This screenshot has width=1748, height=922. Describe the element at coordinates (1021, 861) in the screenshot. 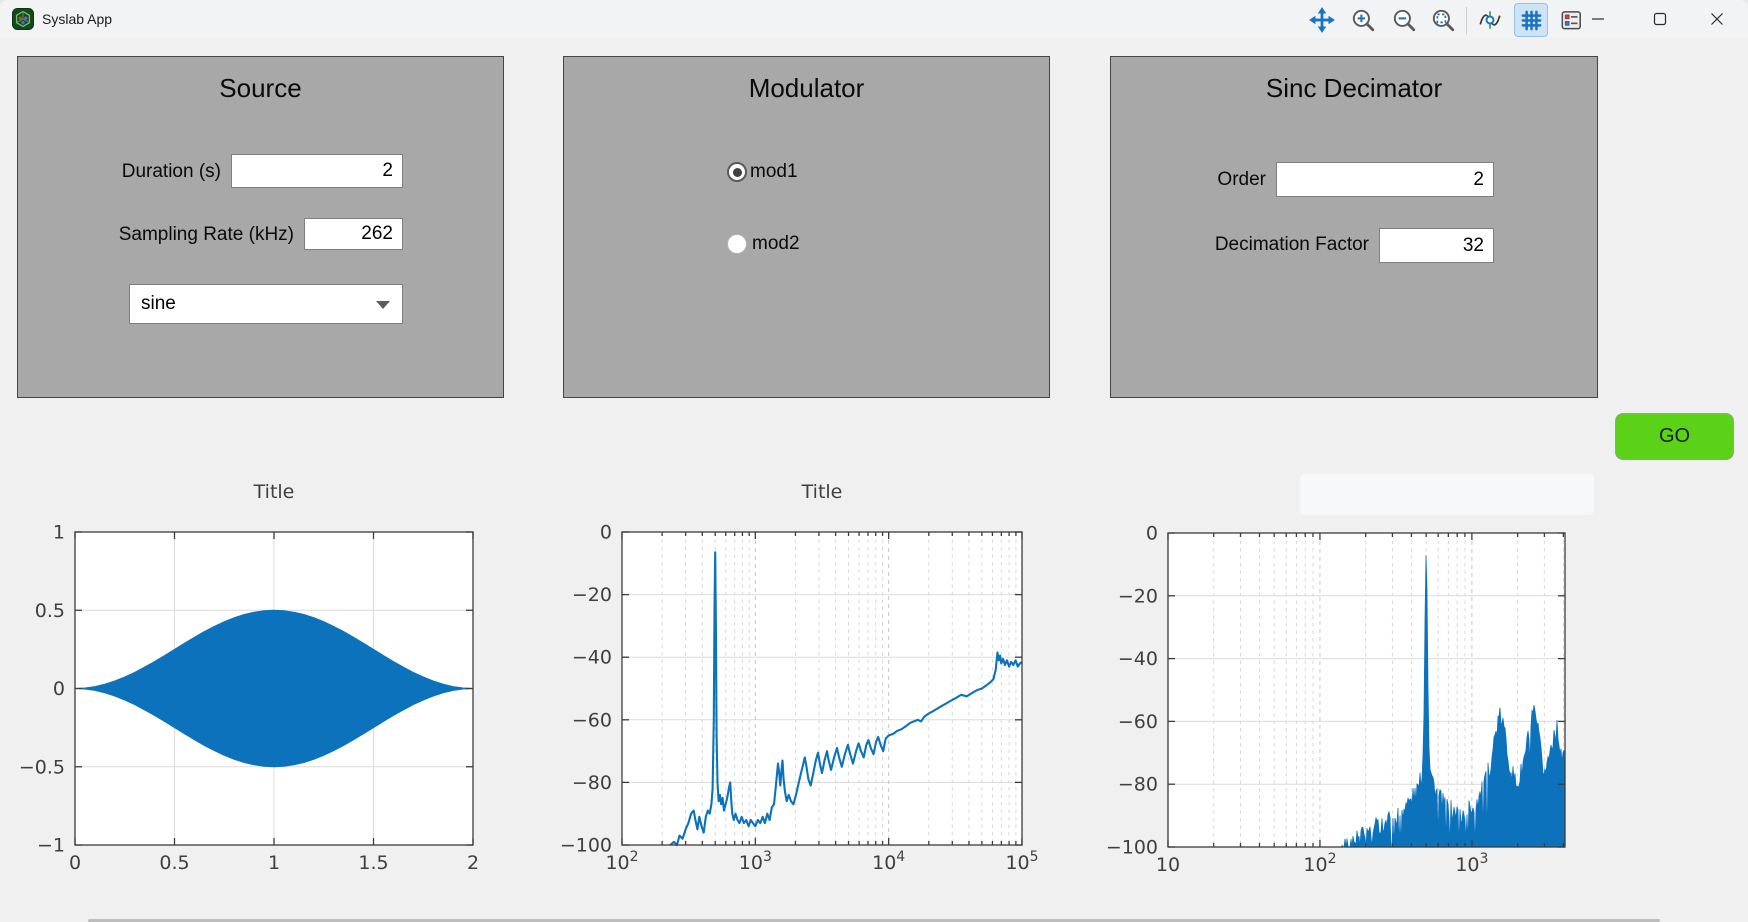

I see `x-tick-label: 10⁵` at that location.